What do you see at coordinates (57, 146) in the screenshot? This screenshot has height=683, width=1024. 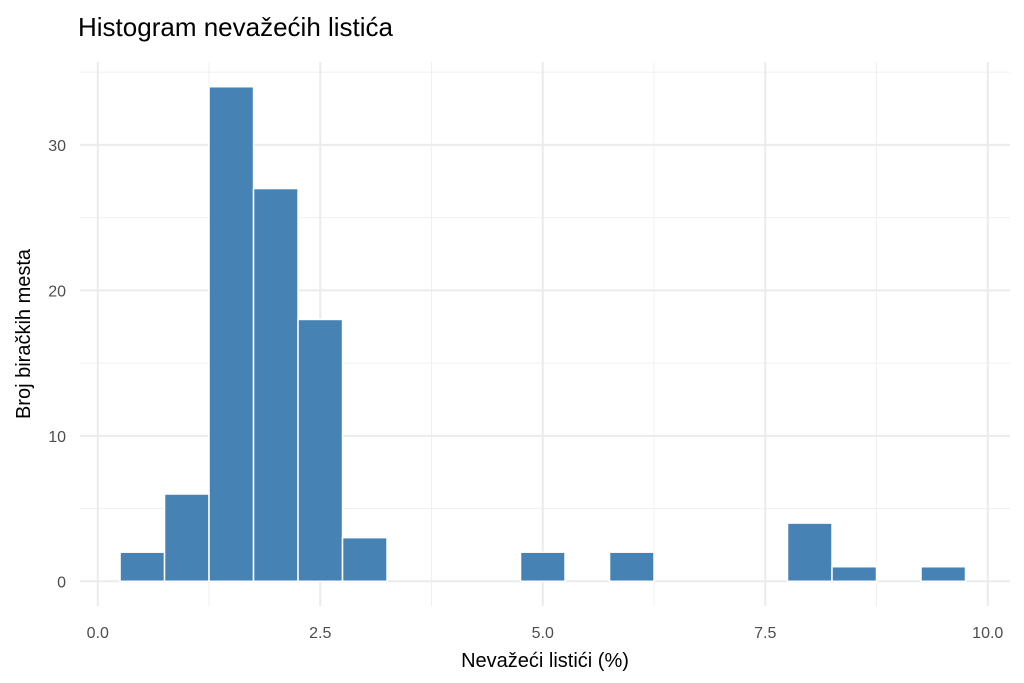 I see `y-tick-label: 30` at bounding box center [57, 146].